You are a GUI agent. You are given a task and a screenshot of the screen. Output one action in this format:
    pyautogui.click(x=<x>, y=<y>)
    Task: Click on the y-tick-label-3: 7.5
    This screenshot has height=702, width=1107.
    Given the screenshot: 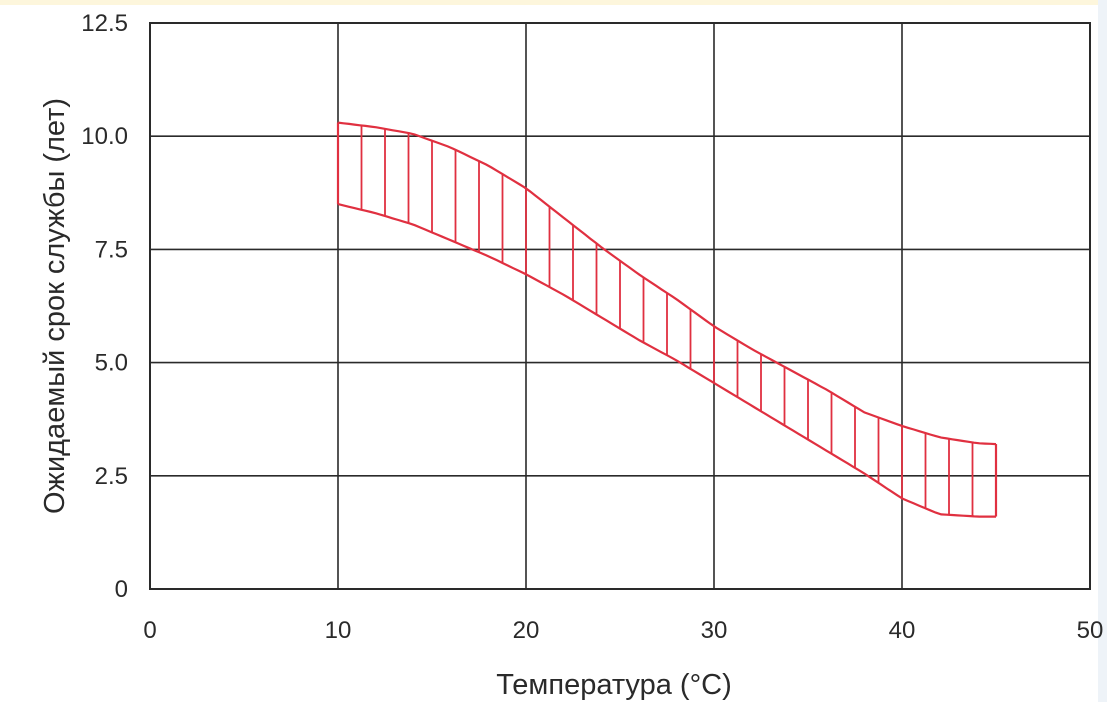 What is the action you would take?
    pyautogui.click(x=111, y=249)
    